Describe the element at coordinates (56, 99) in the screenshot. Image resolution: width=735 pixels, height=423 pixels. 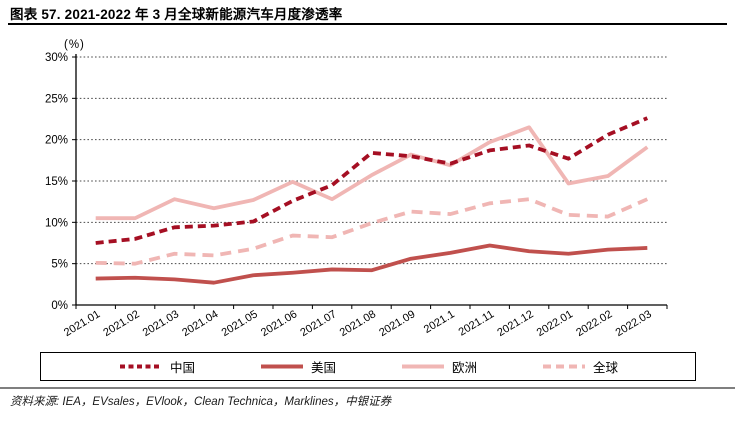
I see `y-label-25%: 25%` at that location.